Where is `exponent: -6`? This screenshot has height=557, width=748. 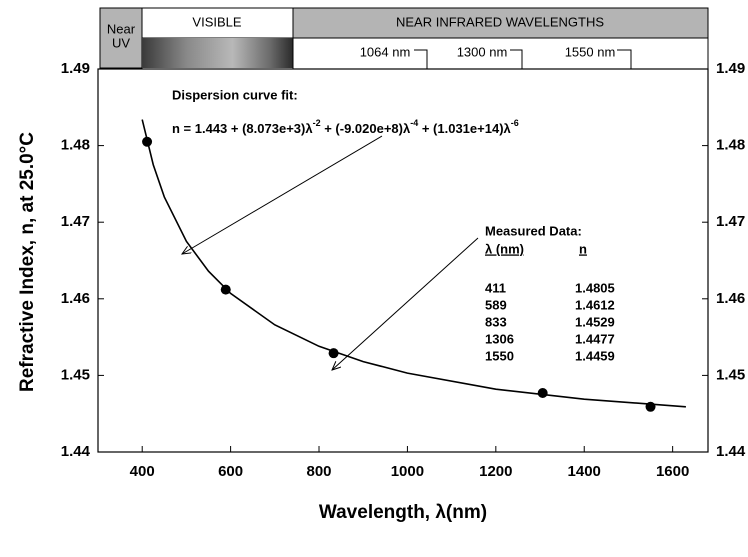
exponent: -6 is located at coordinates (515, 123).